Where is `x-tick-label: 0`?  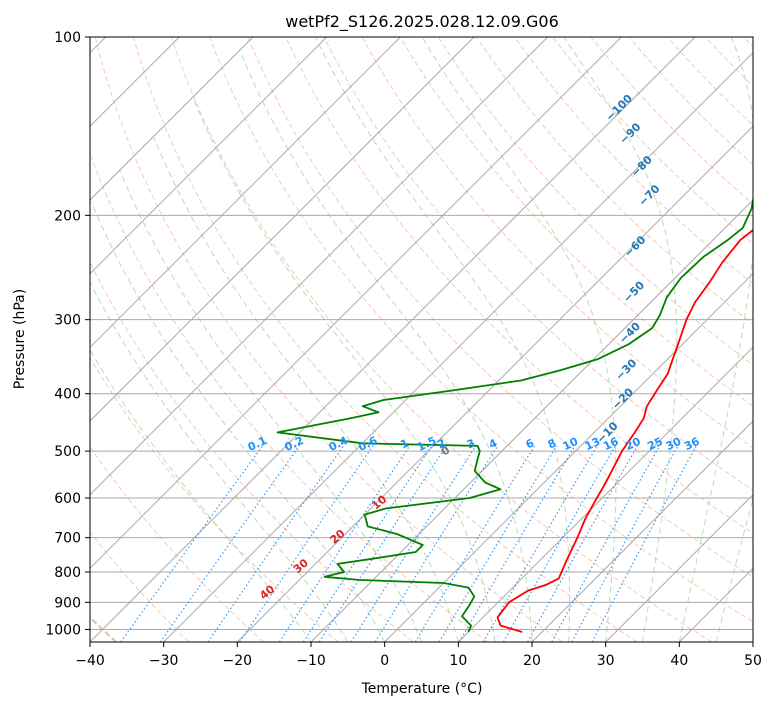 x-tick-label: 0 is located at coordinates (384, 661).